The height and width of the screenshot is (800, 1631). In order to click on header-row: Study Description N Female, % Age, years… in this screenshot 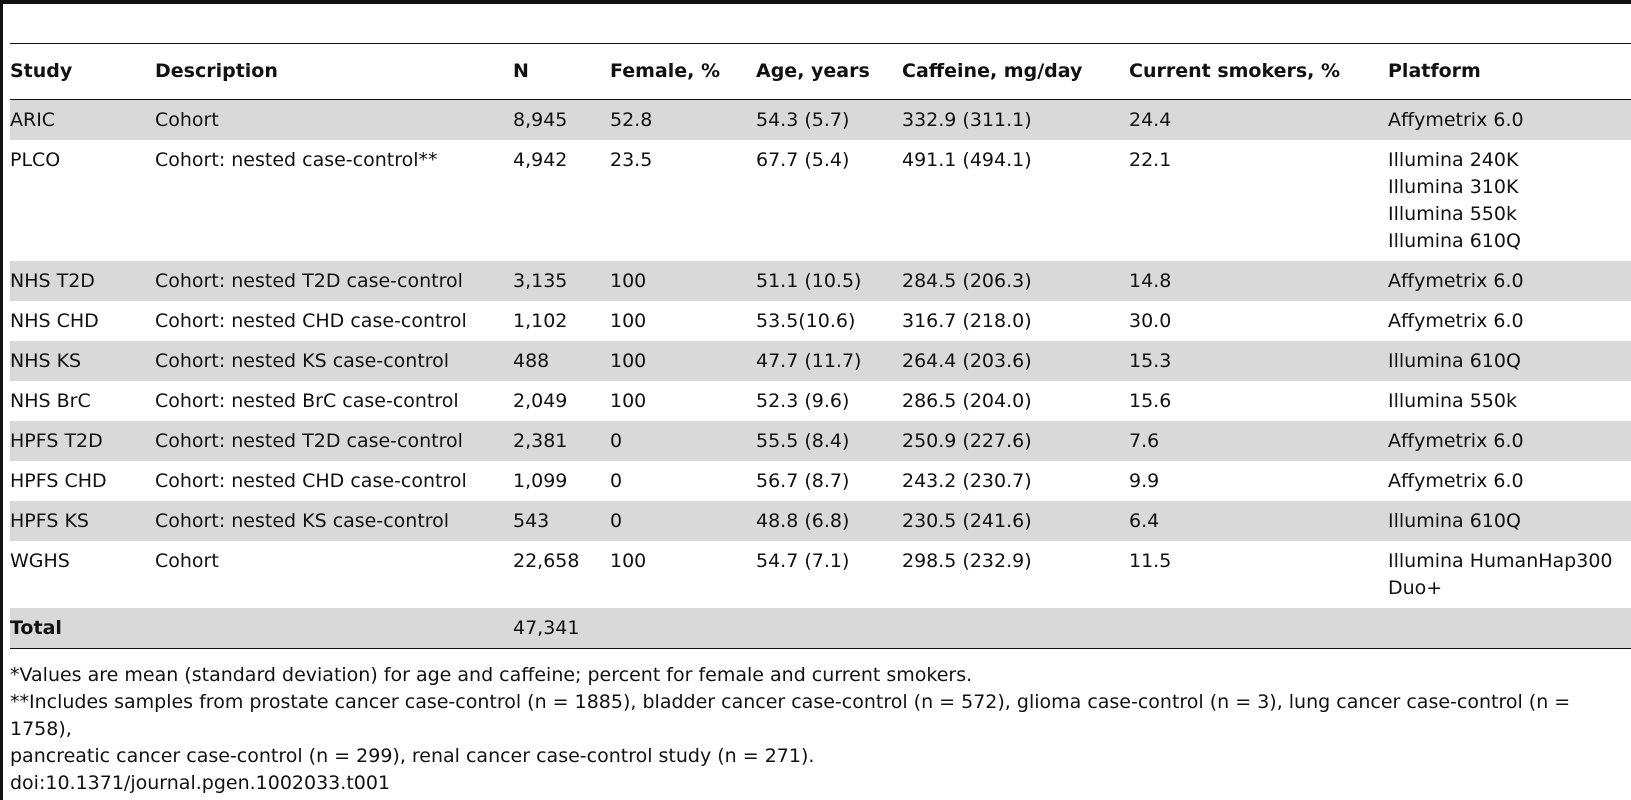, I will do `click(820, 71)`.